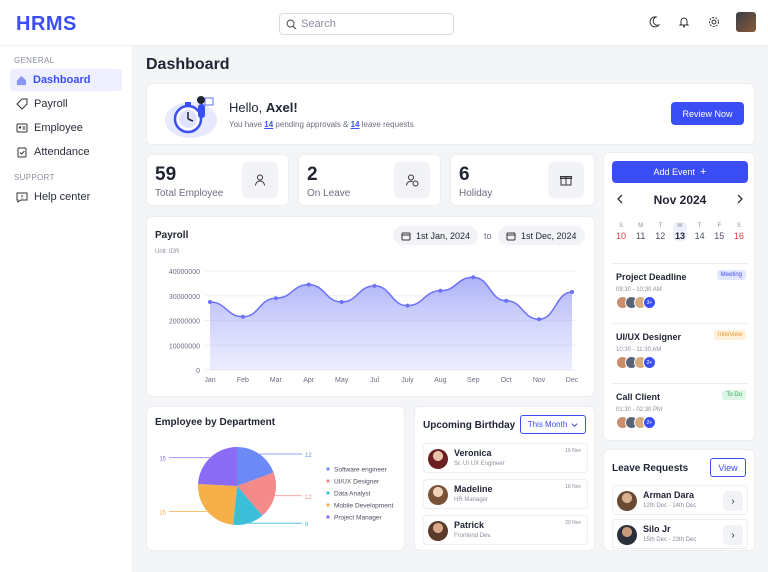 This screenshot has height=572, width=768. What do you see at coordinates (217, 180) in the screenshot?
I see `stat-card-total-employee: 59 Total Employee` at bounding box center [217, 180].